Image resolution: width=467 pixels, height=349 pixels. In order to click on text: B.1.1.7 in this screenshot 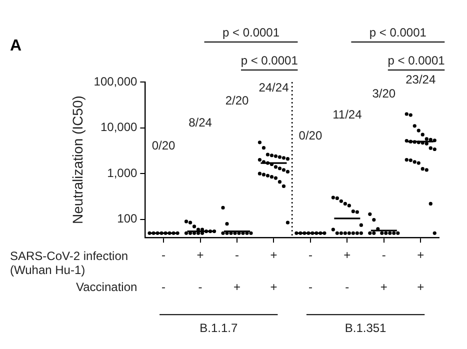, I will do `click(219, 327)`.